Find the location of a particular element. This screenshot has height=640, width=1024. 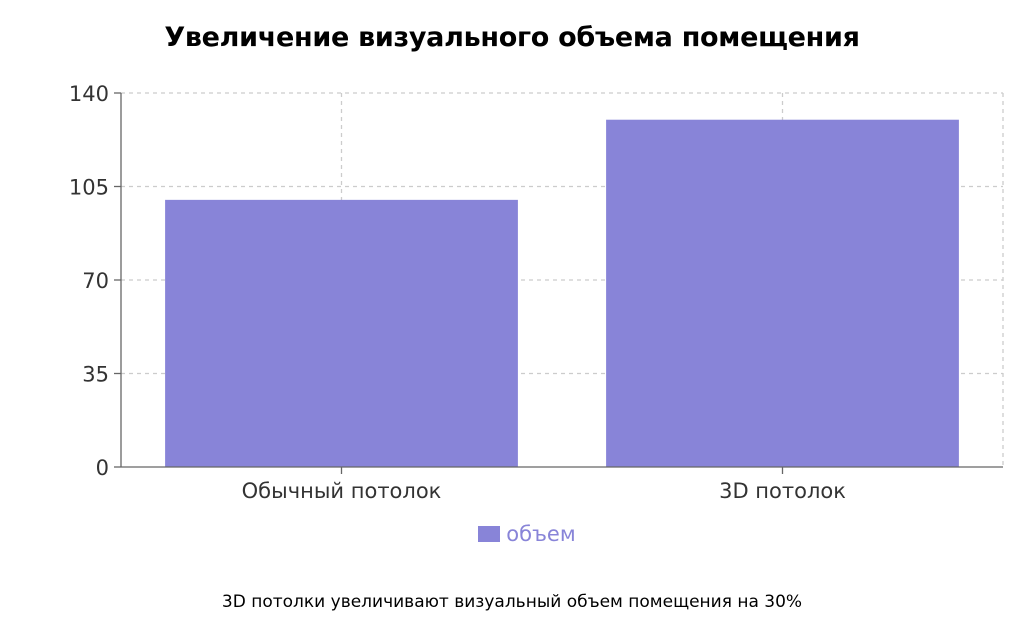

legend: объем is located at coordinates (512, 534).